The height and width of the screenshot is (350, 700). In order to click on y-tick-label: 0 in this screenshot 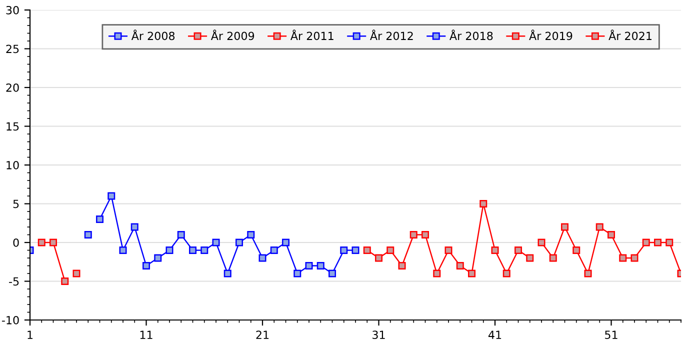, I will do `click(16, 242)`.